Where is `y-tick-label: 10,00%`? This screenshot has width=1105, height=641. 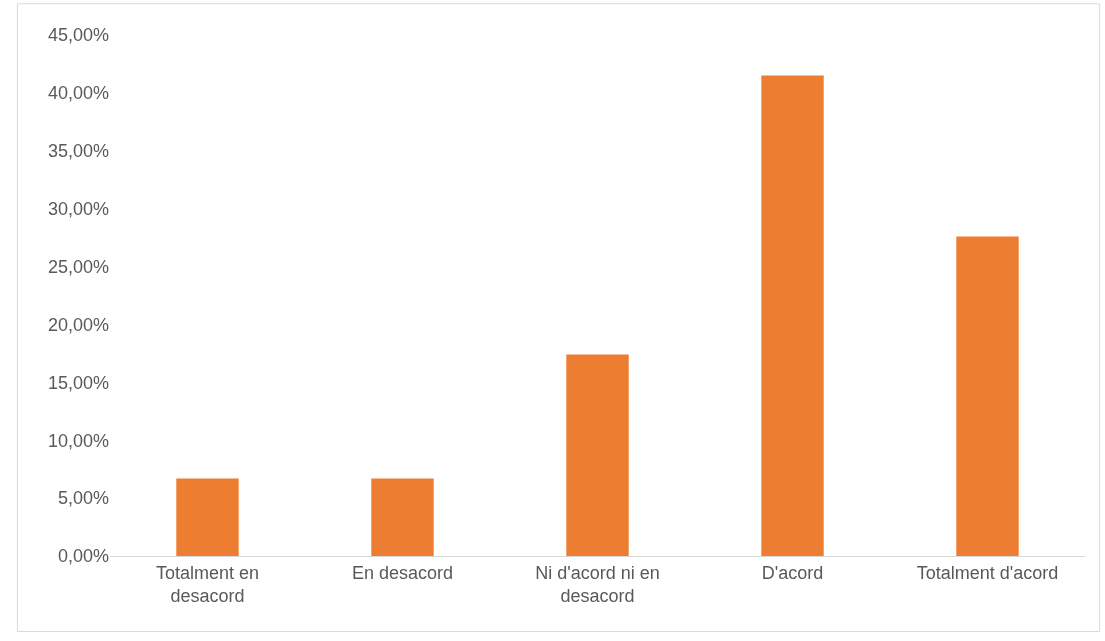
y-tick-label: 10,00% is located at coordinates (78, 440).